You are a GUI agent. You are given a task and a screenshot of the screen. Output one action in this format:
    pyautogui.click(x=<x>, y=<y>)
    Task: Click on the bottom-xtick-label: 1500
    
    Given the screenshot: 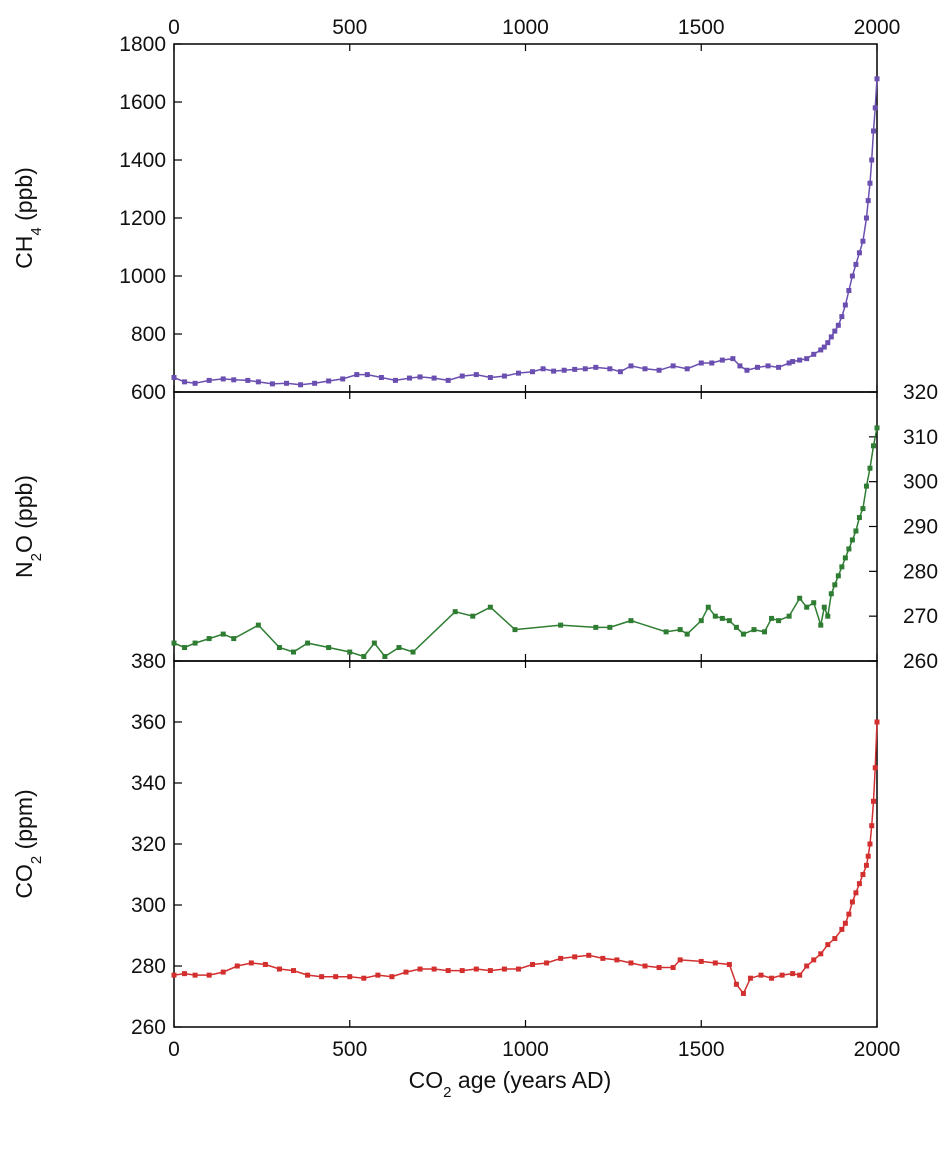 What is the action you would take?
    pyautogui.click(x=701, y=1049)
    